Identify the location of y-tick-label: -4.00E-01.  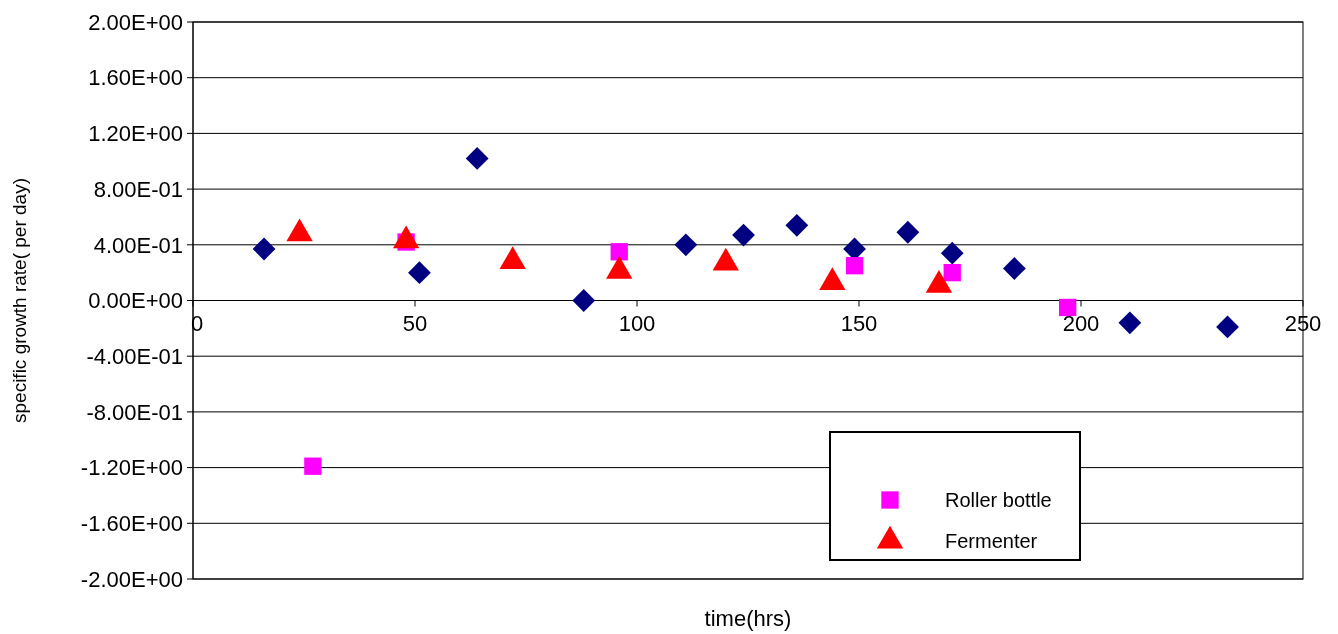
(134, 356).